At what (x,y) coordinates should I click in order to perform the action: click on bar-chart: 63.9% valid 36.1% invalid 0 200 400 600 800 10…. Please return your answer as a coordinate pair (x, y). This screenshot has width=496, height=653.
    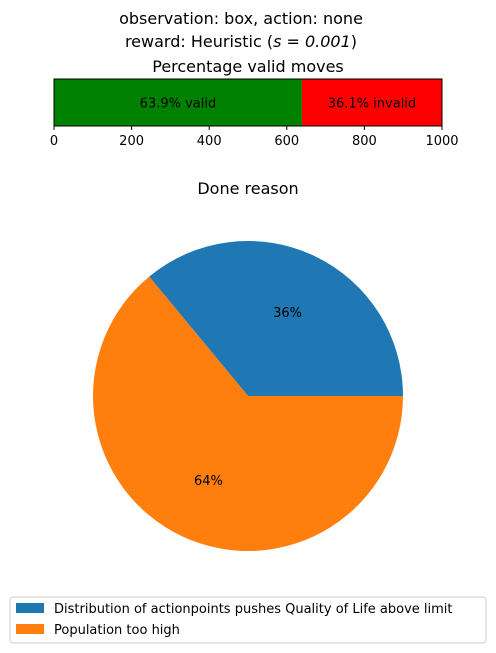
    Looking at the image, I should click on (254, 113).